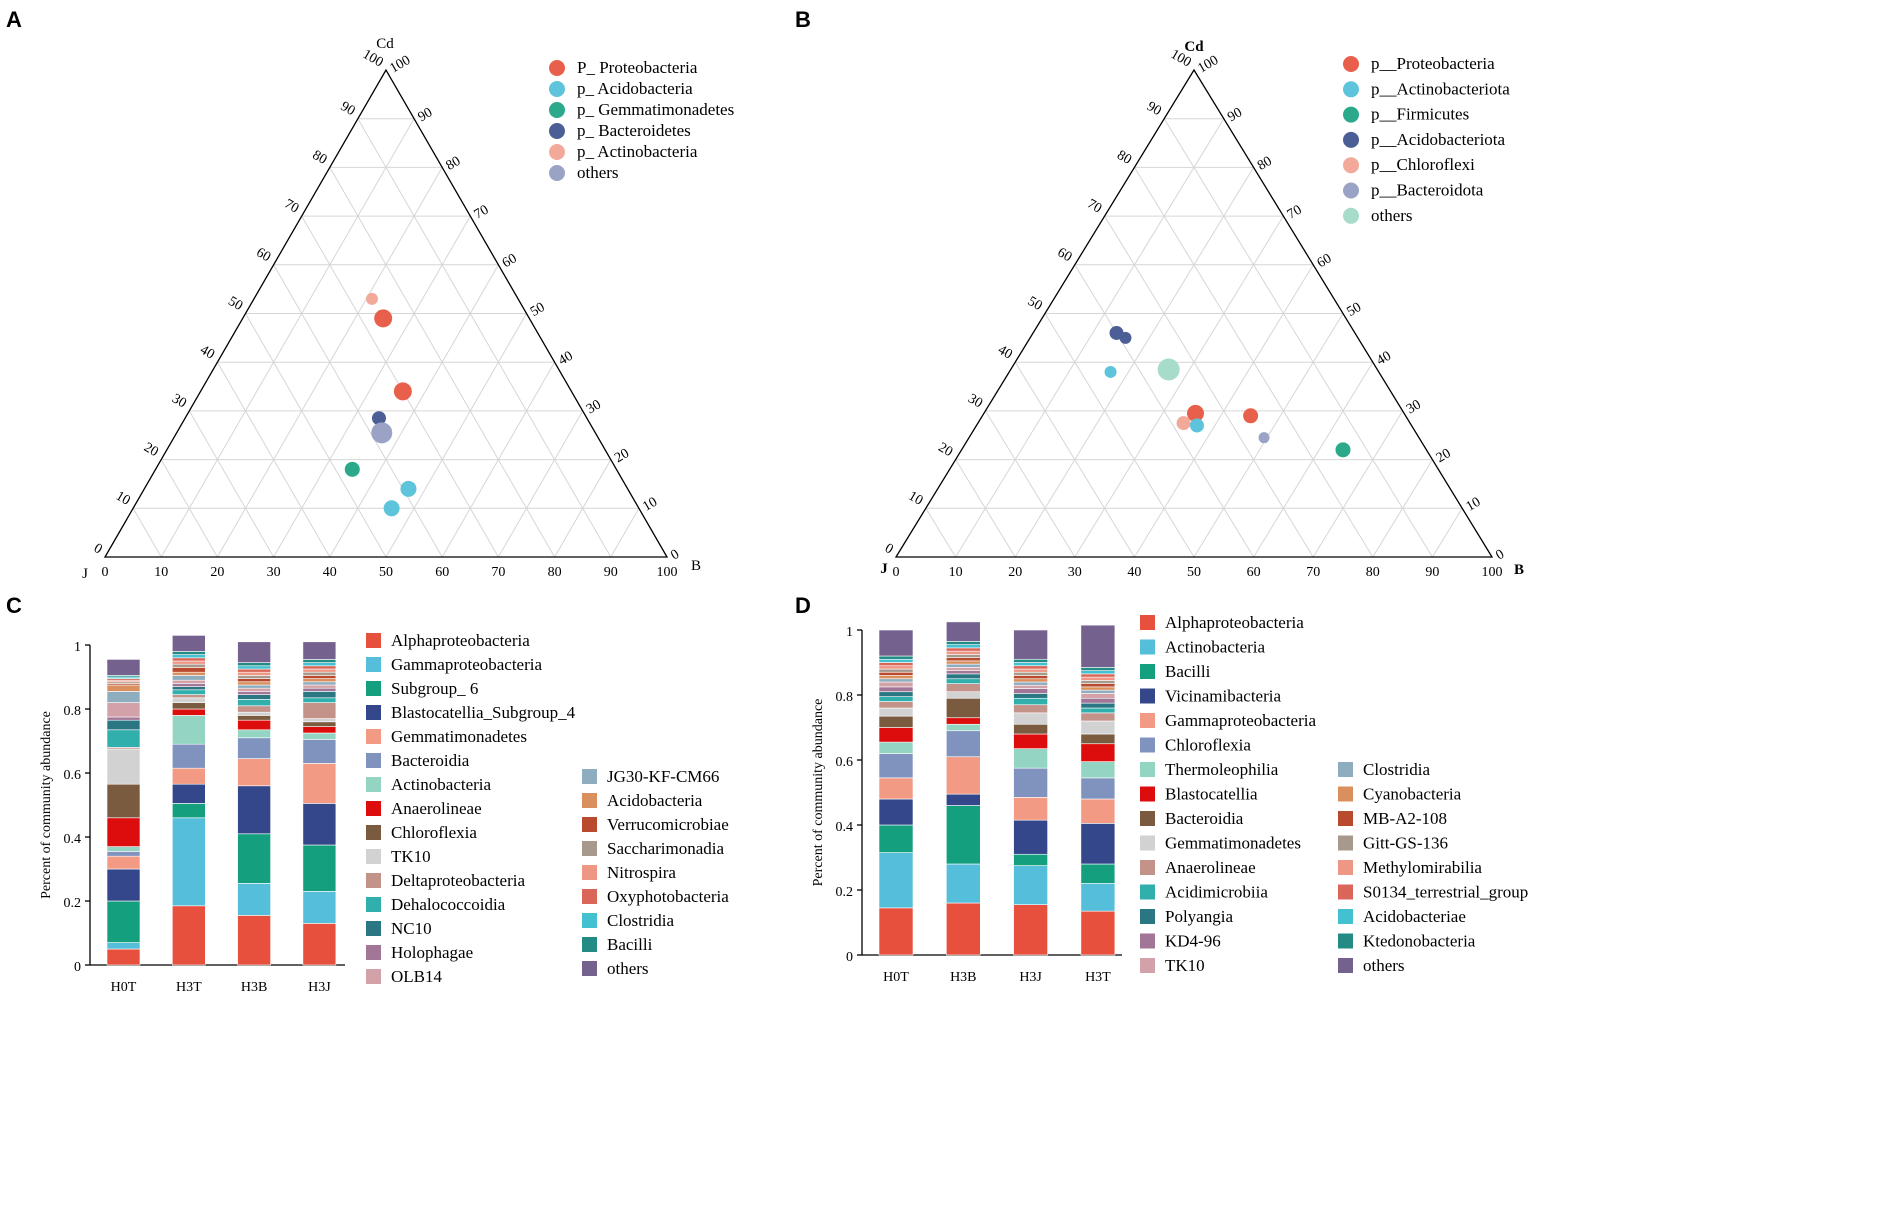 This screenshot has width=1902, height=1207. Describe the element at coordinates (436, 808) in the screenshot. I see `legend-label-1-8: Anaerolineae` at that location.